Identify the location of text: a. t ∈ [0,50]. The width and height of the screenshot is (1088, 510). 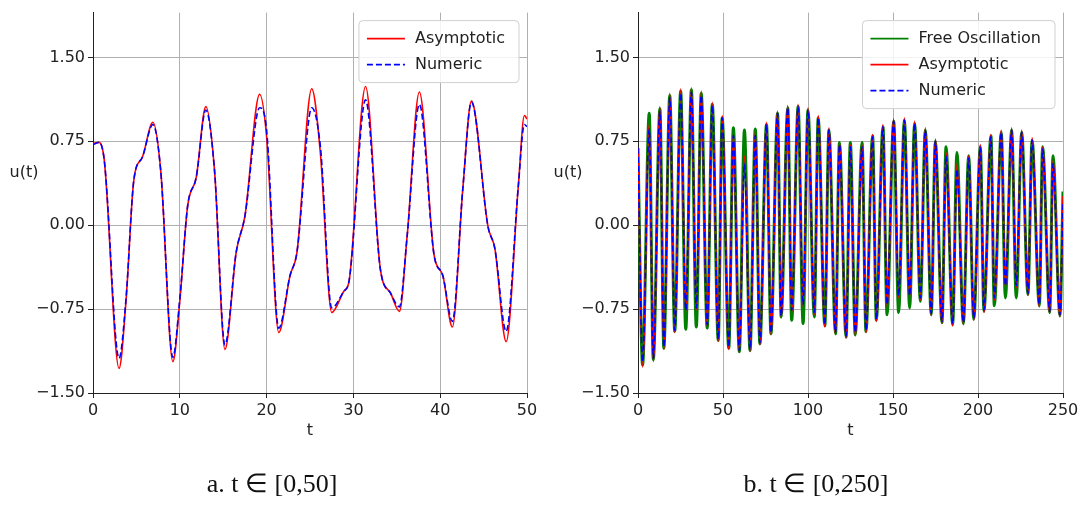
(272, 483).